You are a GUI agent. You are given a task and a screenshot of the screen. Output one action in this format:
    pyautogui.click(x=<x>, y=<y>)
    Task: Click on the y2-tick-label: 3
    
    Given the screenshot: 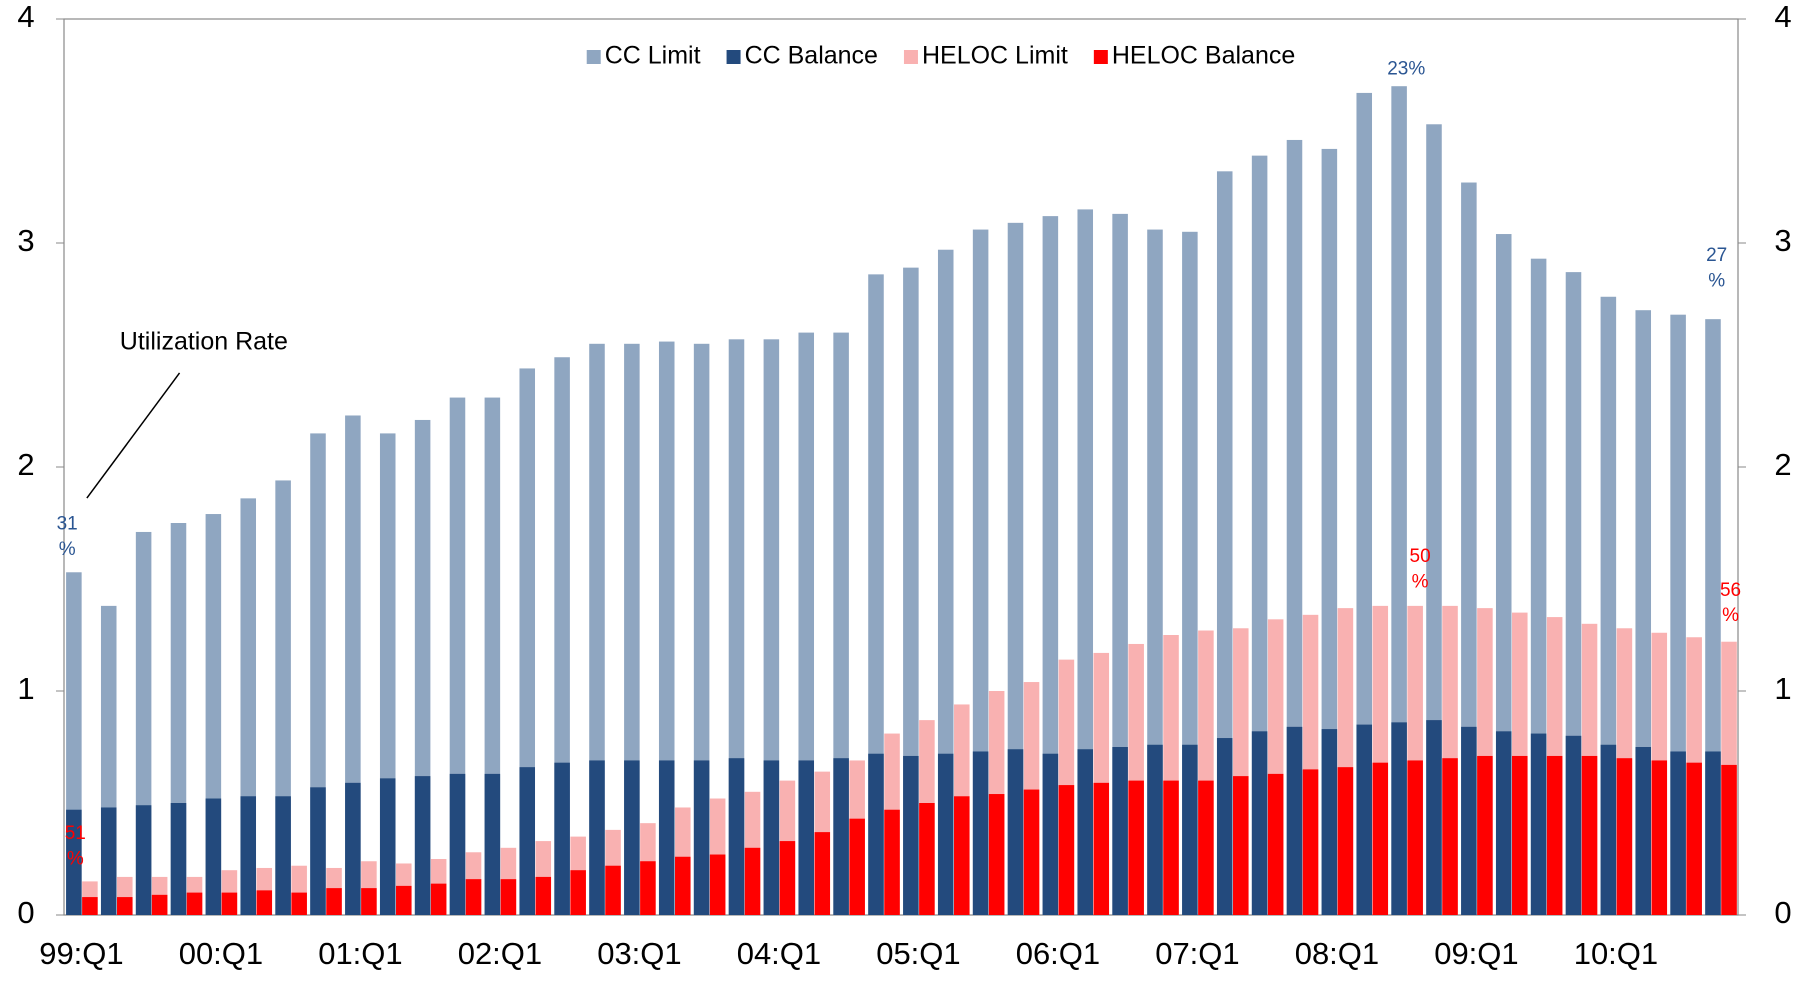 What is the action you would take?
    pyautogui.click(x=1782, y=240)
    